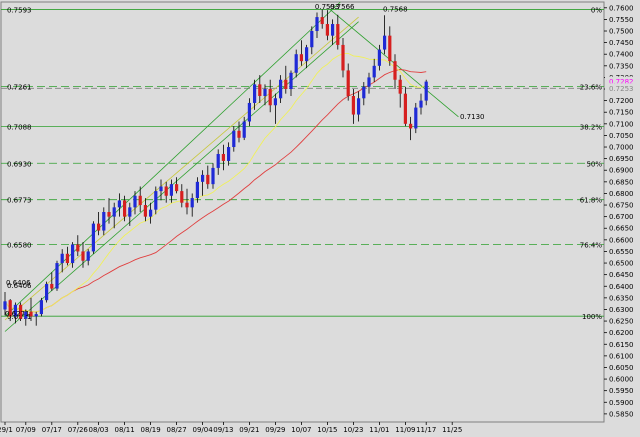 Image resolution: width=640 pixels, height=437 pixels. I want to click on fib-level-label: 50%, so click(594, 164).